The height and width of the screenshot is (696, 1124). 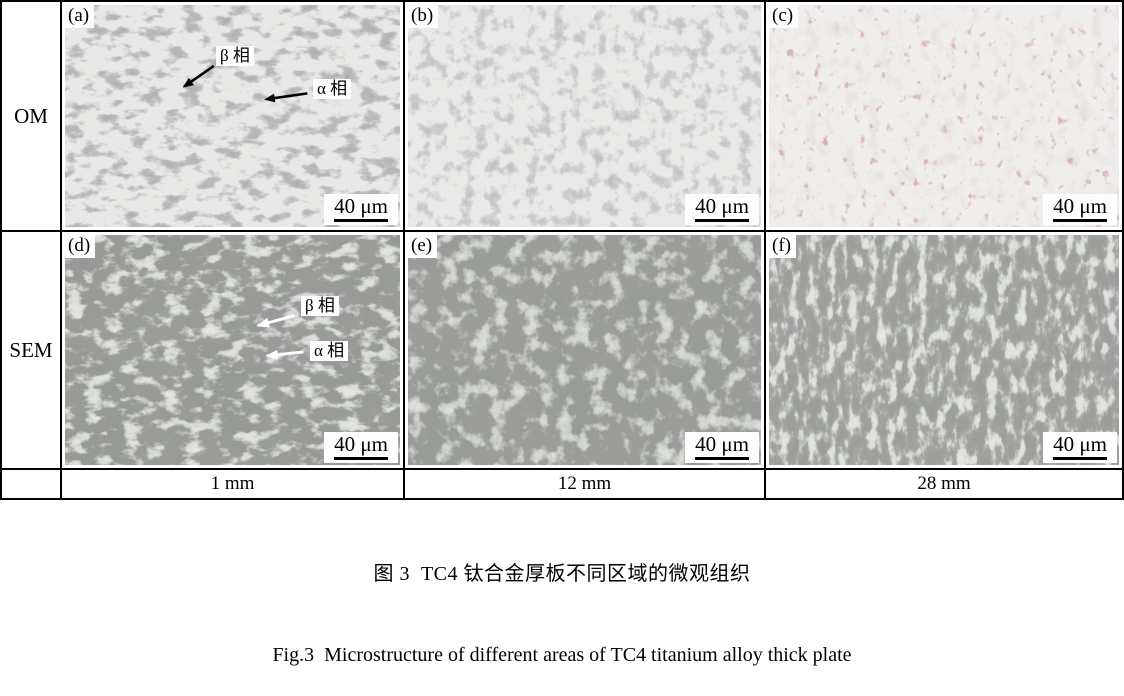 I want to click on column-label-12mm: 12 mm, so click(x=584, y=484).